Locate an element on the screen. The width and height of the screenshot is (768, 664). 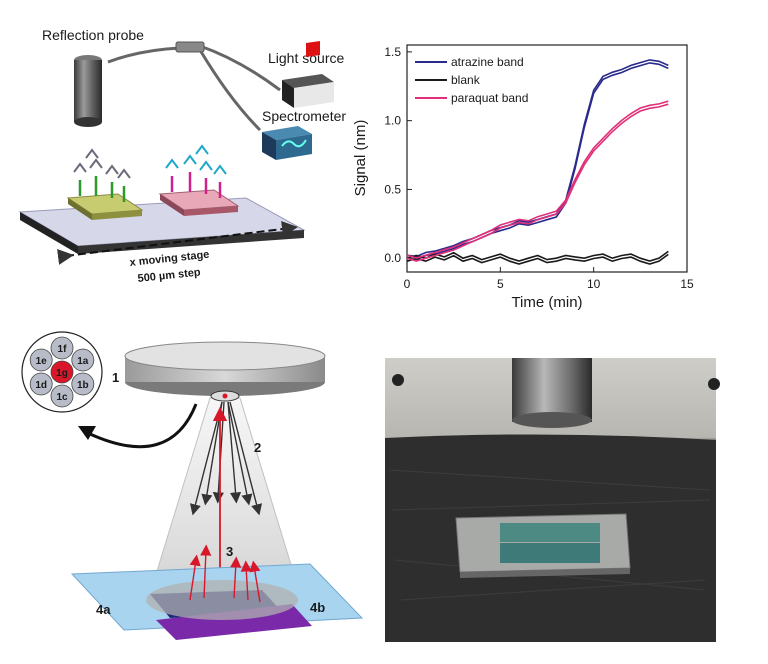
fiber-label-1g: 1g is located at coordinates (62, 373).